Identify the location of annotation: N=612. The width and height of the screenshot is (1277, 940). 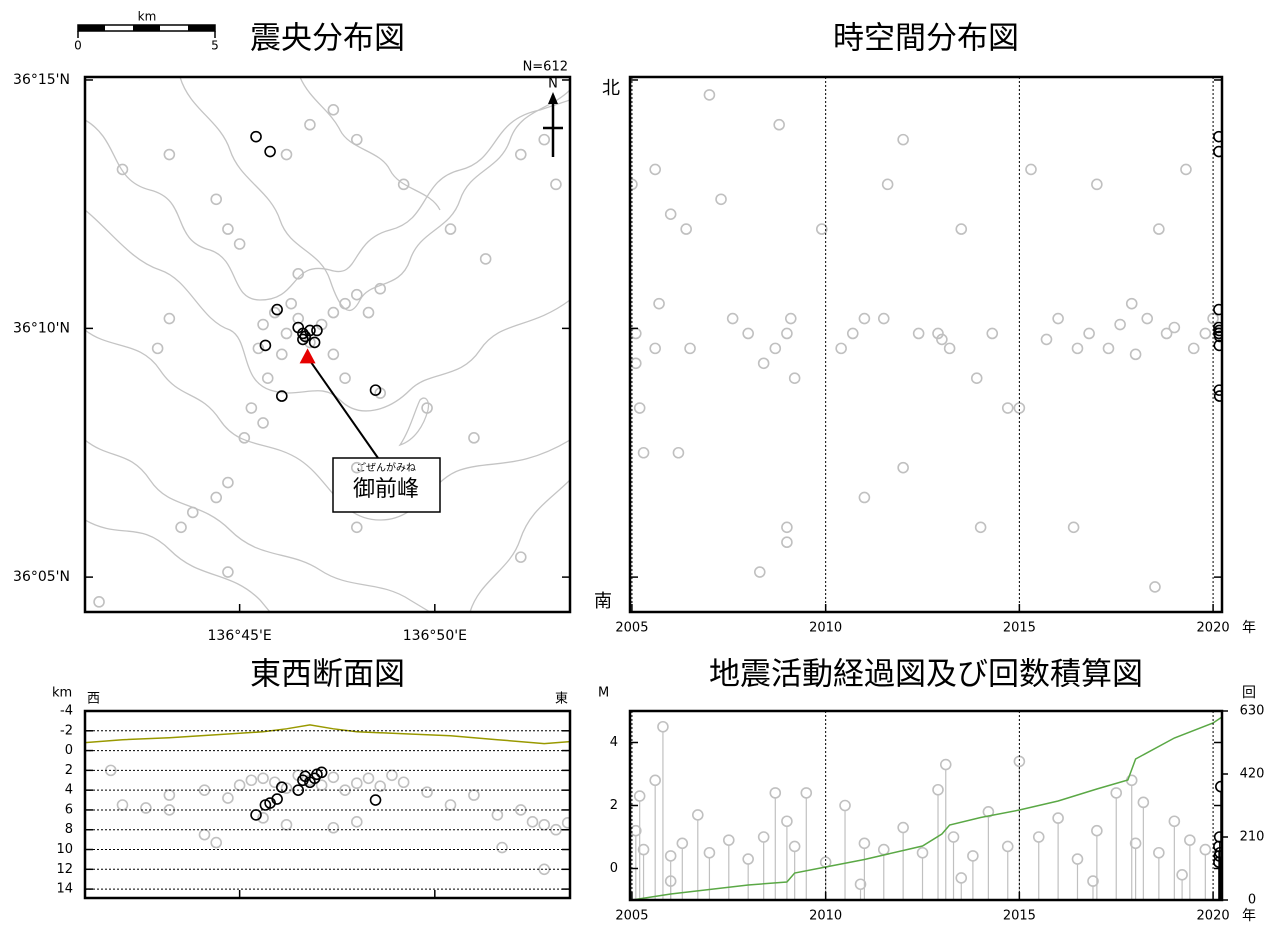
(545, 67).